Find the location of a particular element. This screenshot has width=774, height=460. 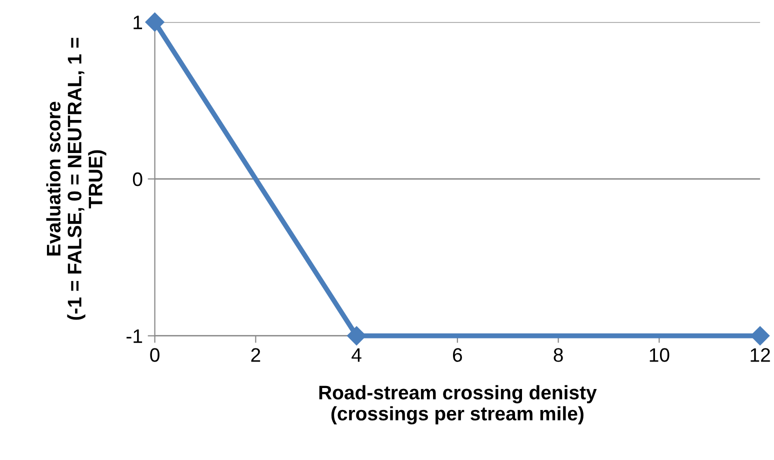

y-tick-label: 1 is located at coordinates (138, 23).